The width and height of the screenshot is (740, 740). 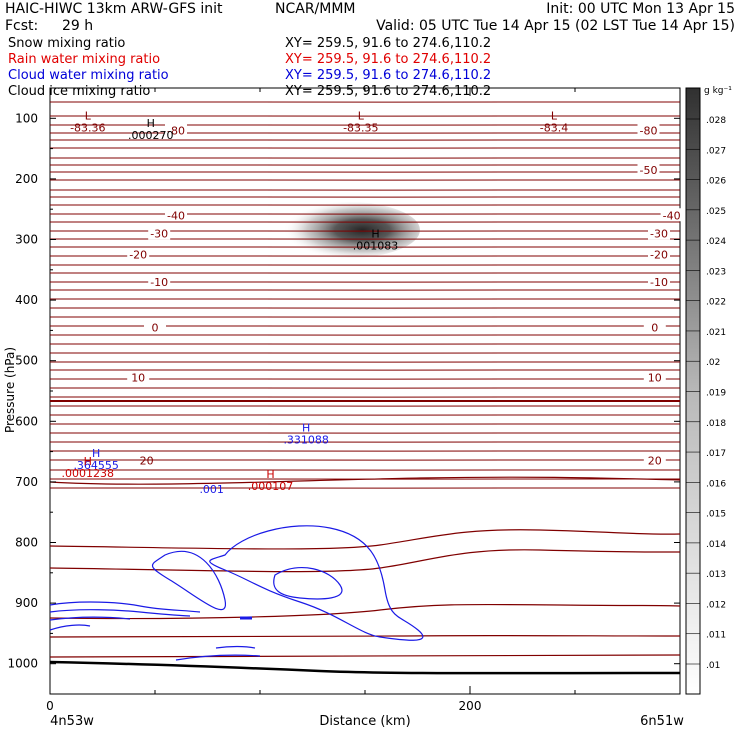 I want to click on extremum-value: .000270, so click(x=151, y=135).